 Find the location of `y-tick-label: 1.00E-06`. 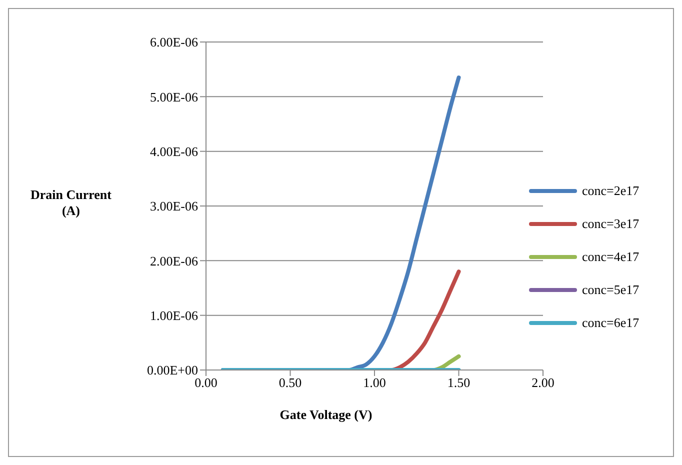

y-tick-label: 1.00E-06 is located at coordinates (174, 315).